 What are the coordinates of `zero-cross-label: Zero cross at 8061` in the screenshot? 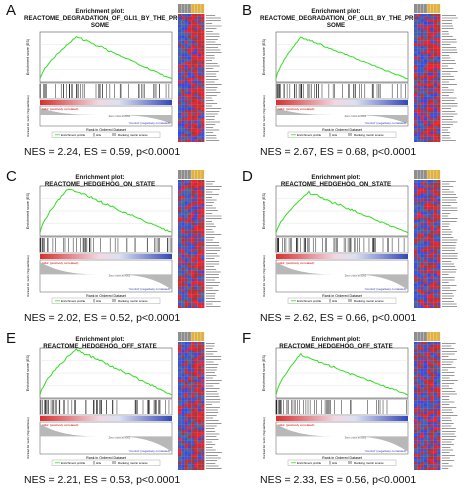 It's located at (356, 437).